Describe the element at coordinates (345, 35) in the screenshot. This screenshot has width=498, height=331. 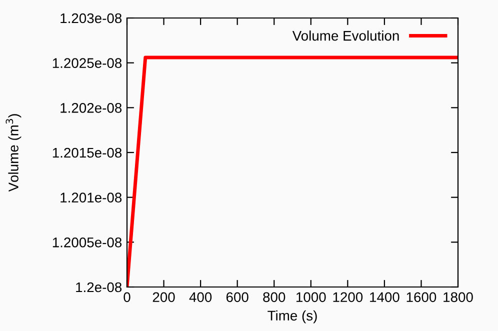
I see `legend-label: Volume Evolution` at that location.